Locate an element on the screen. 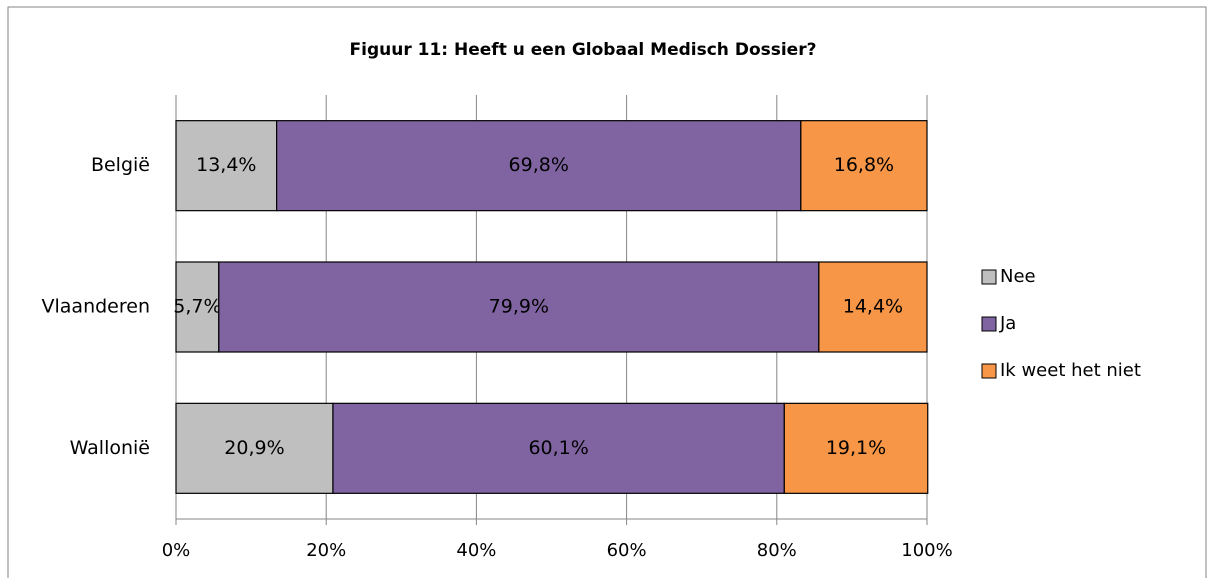 This screenshot has height=578, width=1214. value-label: 19,1% is located at coordinates (856, 448).